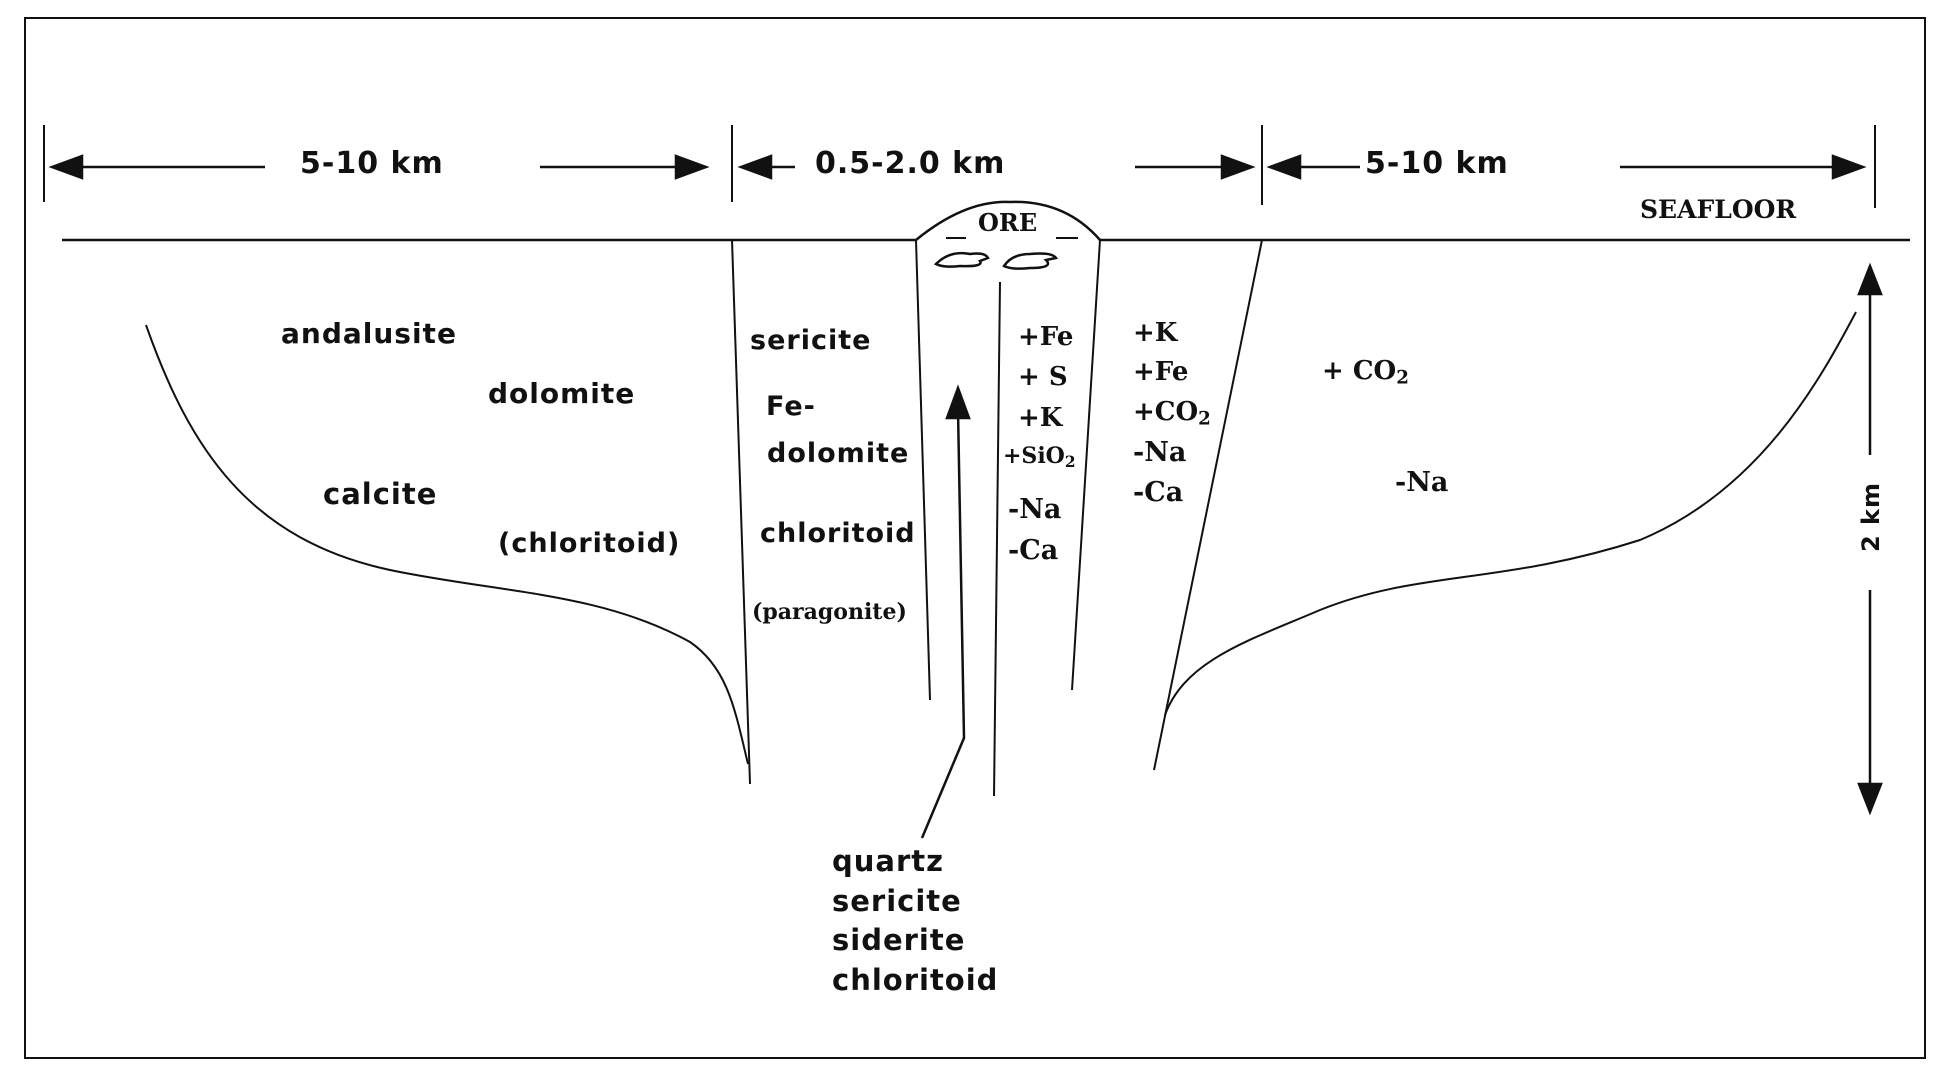 This screenshot has width=1949, height=1089. What do you see at coordinates (1035, 509) in the screenshot?
I see `core-chem-na: -Na` at bounding box center [1035, 509].